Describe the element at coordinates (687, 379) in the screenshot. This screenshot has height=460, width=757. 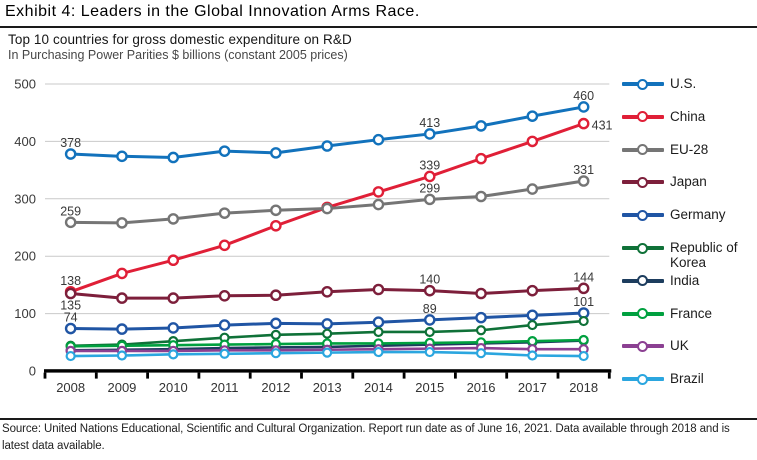
I see `legend-label: Brazil` at that location.